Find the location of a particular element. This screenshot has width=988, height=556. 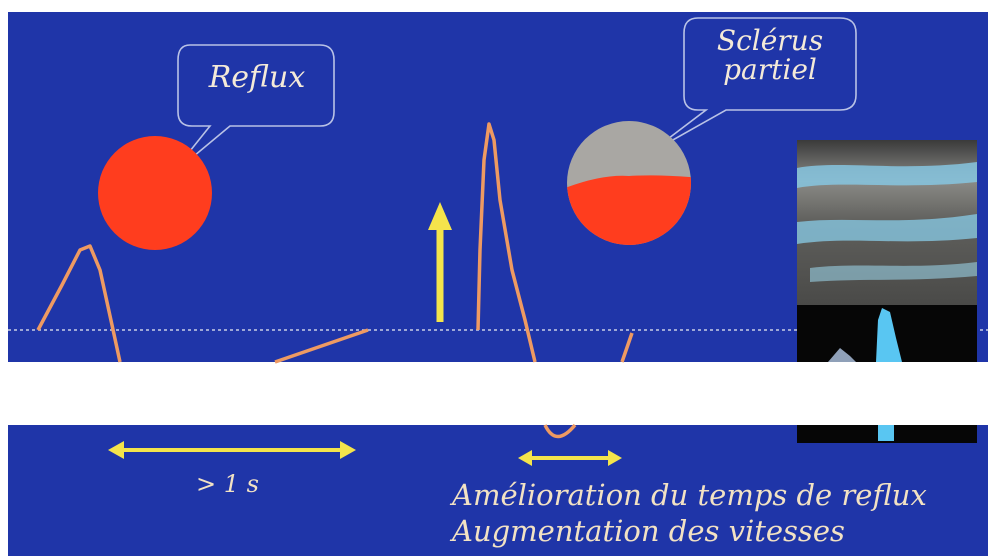

doppler-inset is located at coordinates (887, 291).